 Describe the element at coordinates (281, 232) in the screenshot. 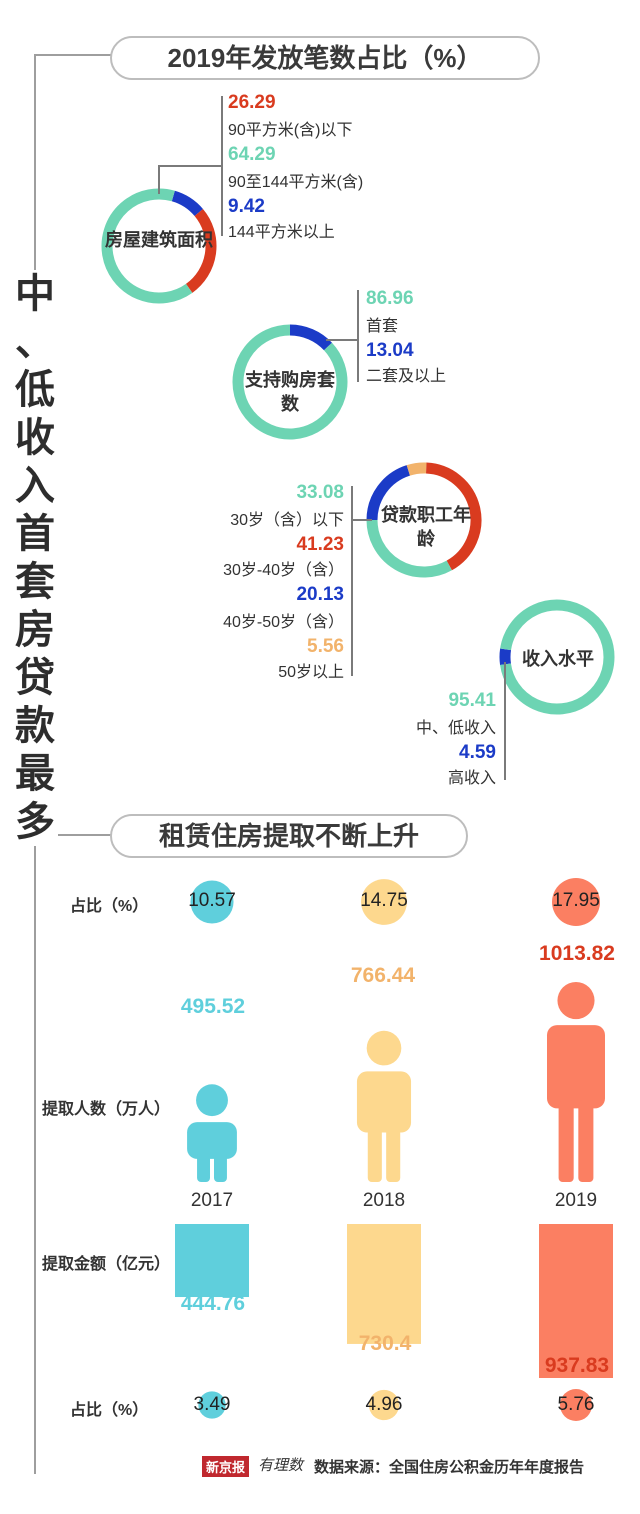

I see `donut1-label-3: 144平方米以上` at that location.